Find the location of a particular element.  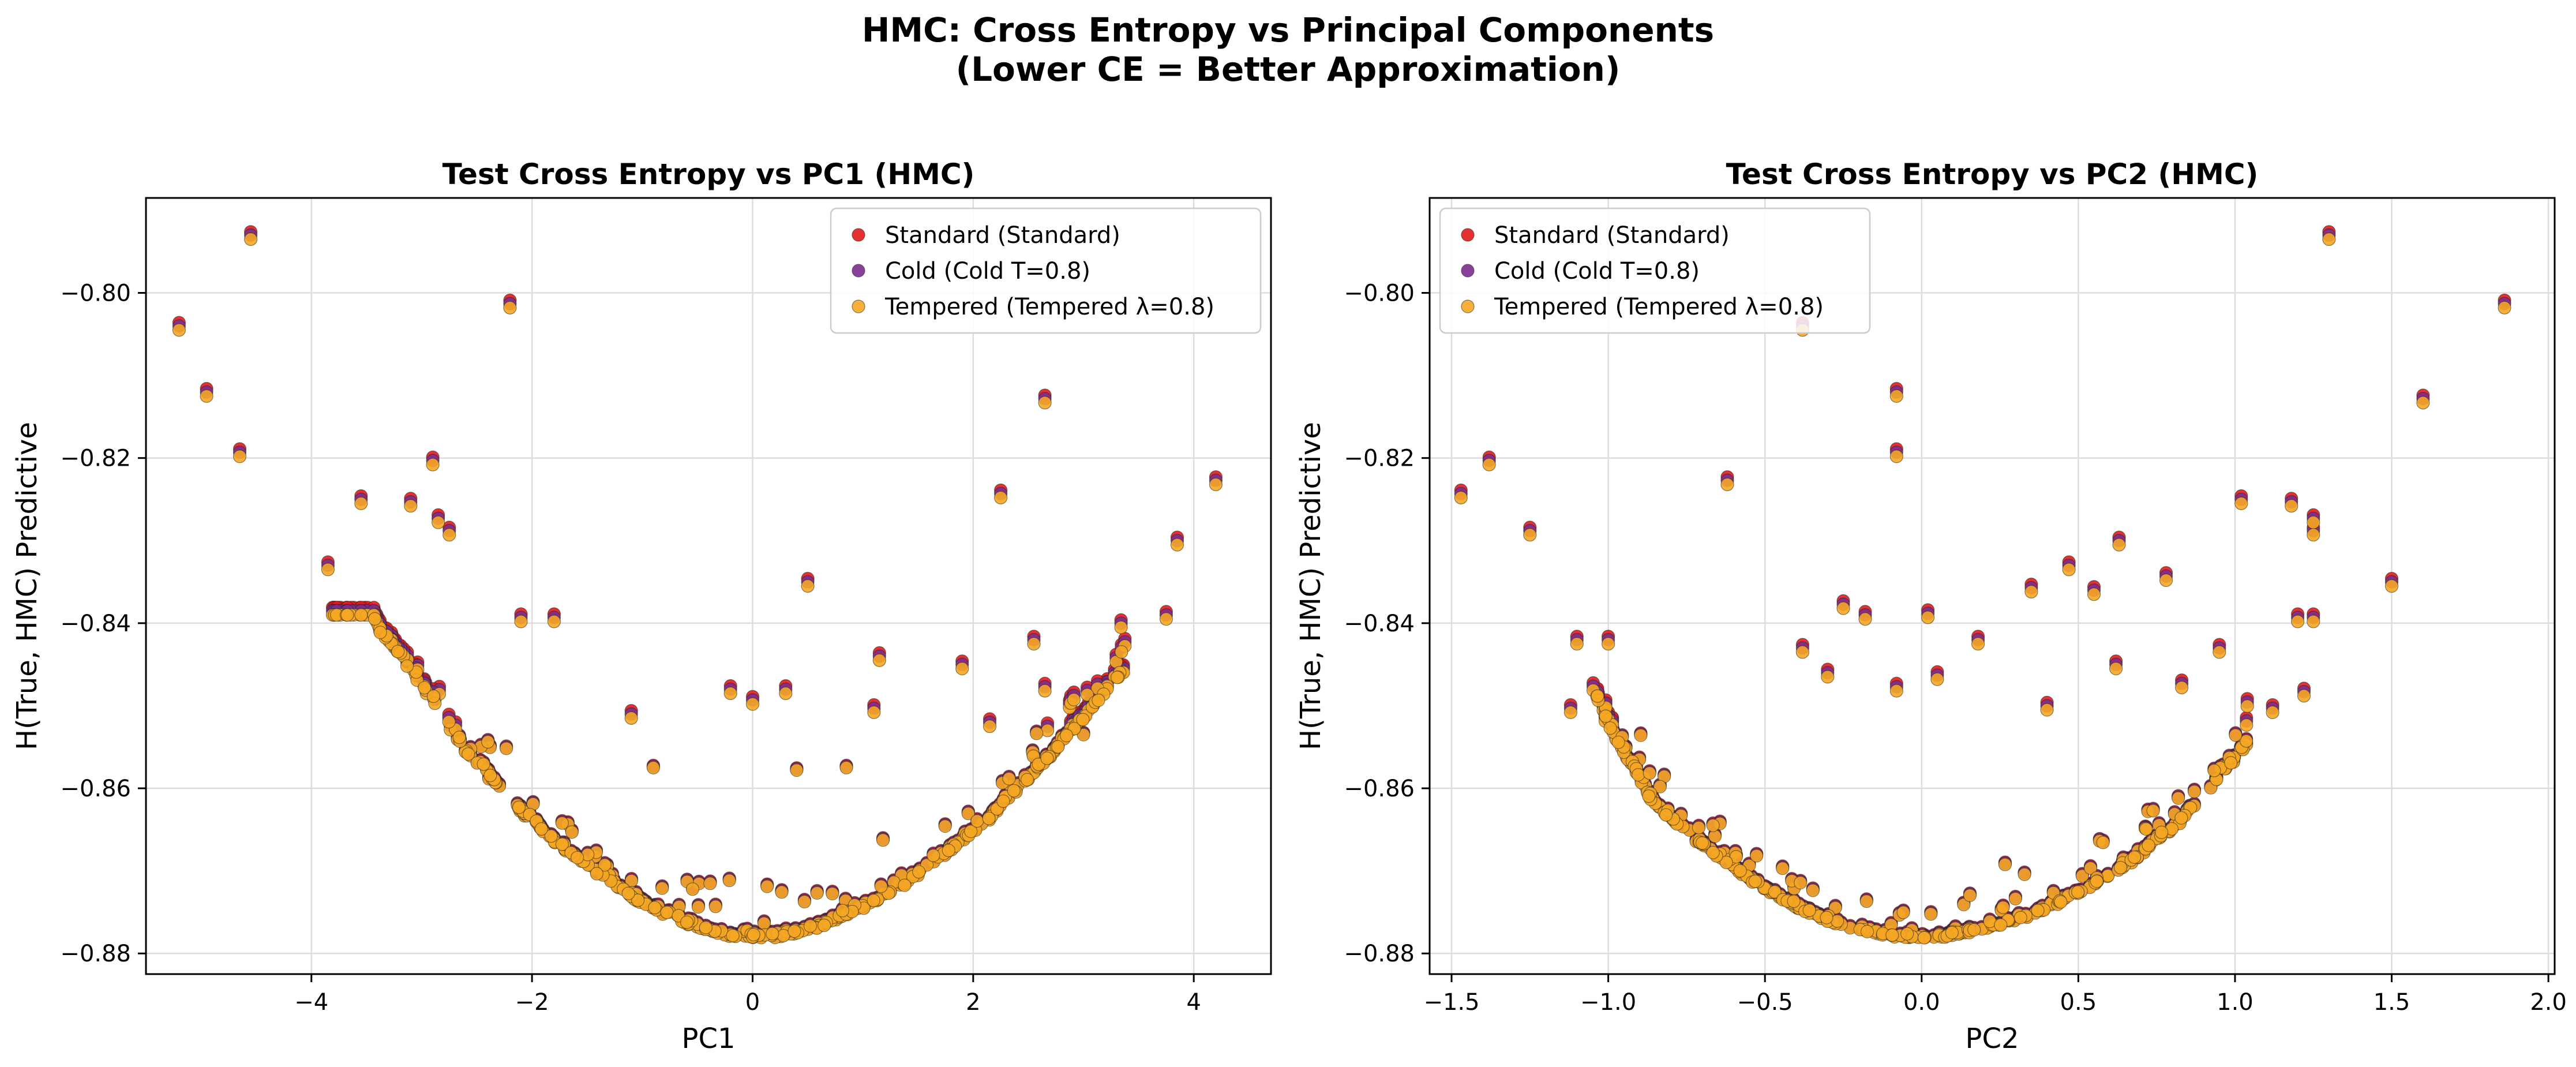

x-tick-label: 2.0 is located at coordinates (2548, 1002).